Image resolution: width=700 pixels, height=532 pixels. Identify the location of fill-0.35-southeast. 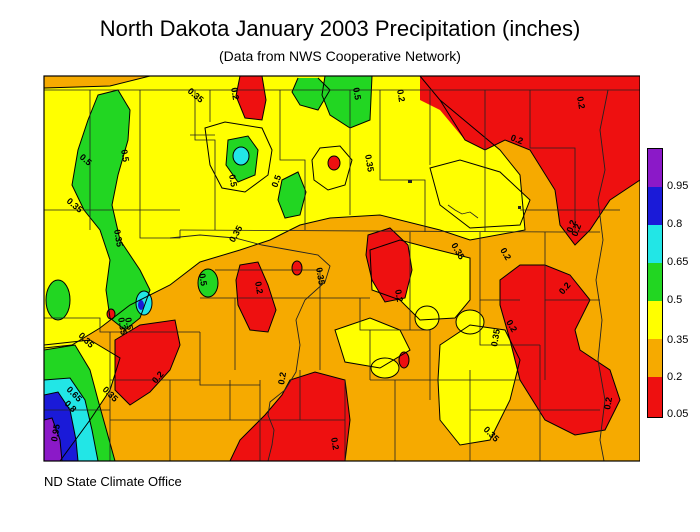
(479, 385).